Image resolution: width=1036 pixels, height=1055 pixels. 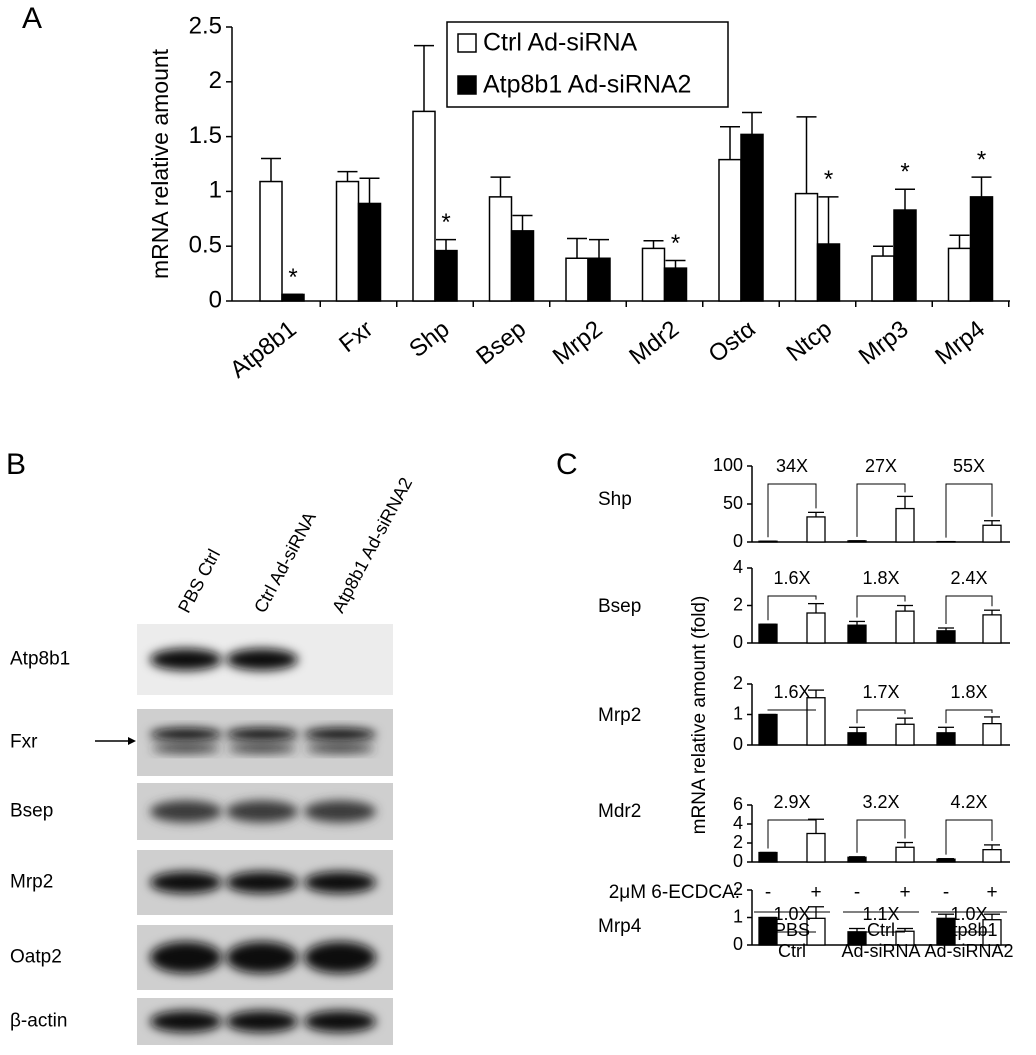 What do you see at coordinates (619, 715) in the screenshot?
I see `chart-title: Mrp2` at bounding box center [619, 715].